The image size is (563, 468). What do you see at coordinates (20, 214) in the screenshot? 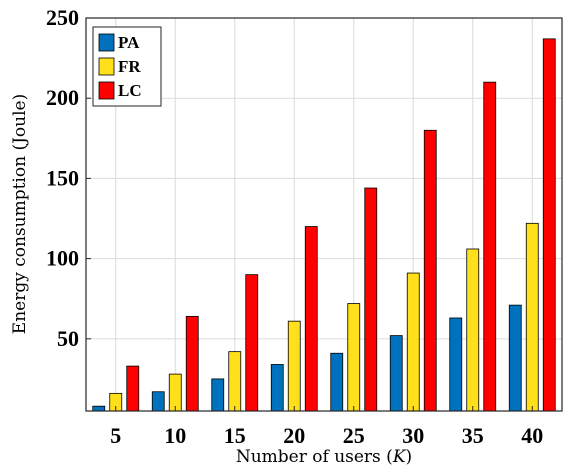
I see `y-axis-label: Energy consumption (Joule)` at bounding box center [20, 214].